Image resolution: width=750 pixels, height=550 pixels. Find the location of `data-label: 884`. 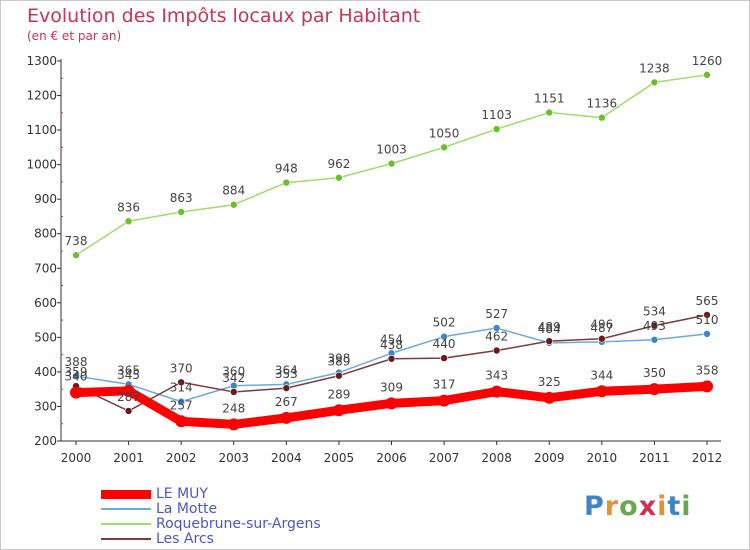

data-label: 884 is located at coordinates (233, 191).